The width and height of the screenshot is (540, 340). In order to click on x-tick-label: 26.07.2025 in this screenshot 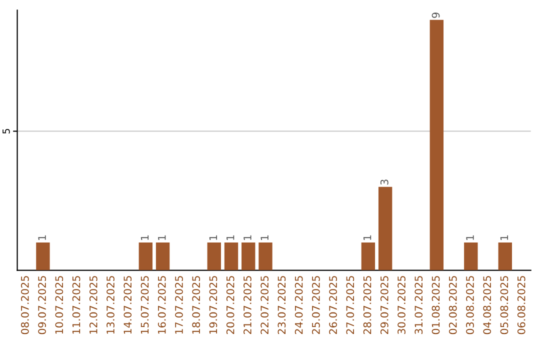, I will do `click(333, 305)`.